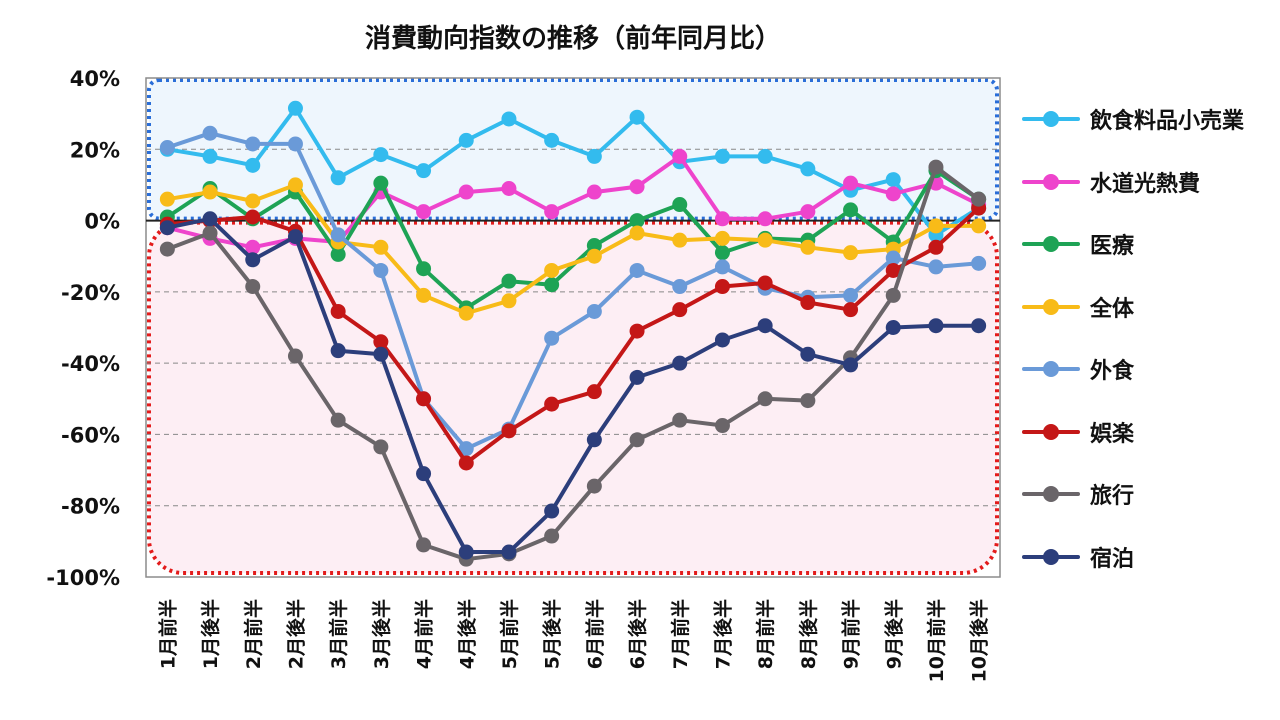 The height and width of the screenshot is (720, 1280). Describe the element at coordinates (808, 634) in the screenshot. I see `x-tick-label: 8月後半` at that location.